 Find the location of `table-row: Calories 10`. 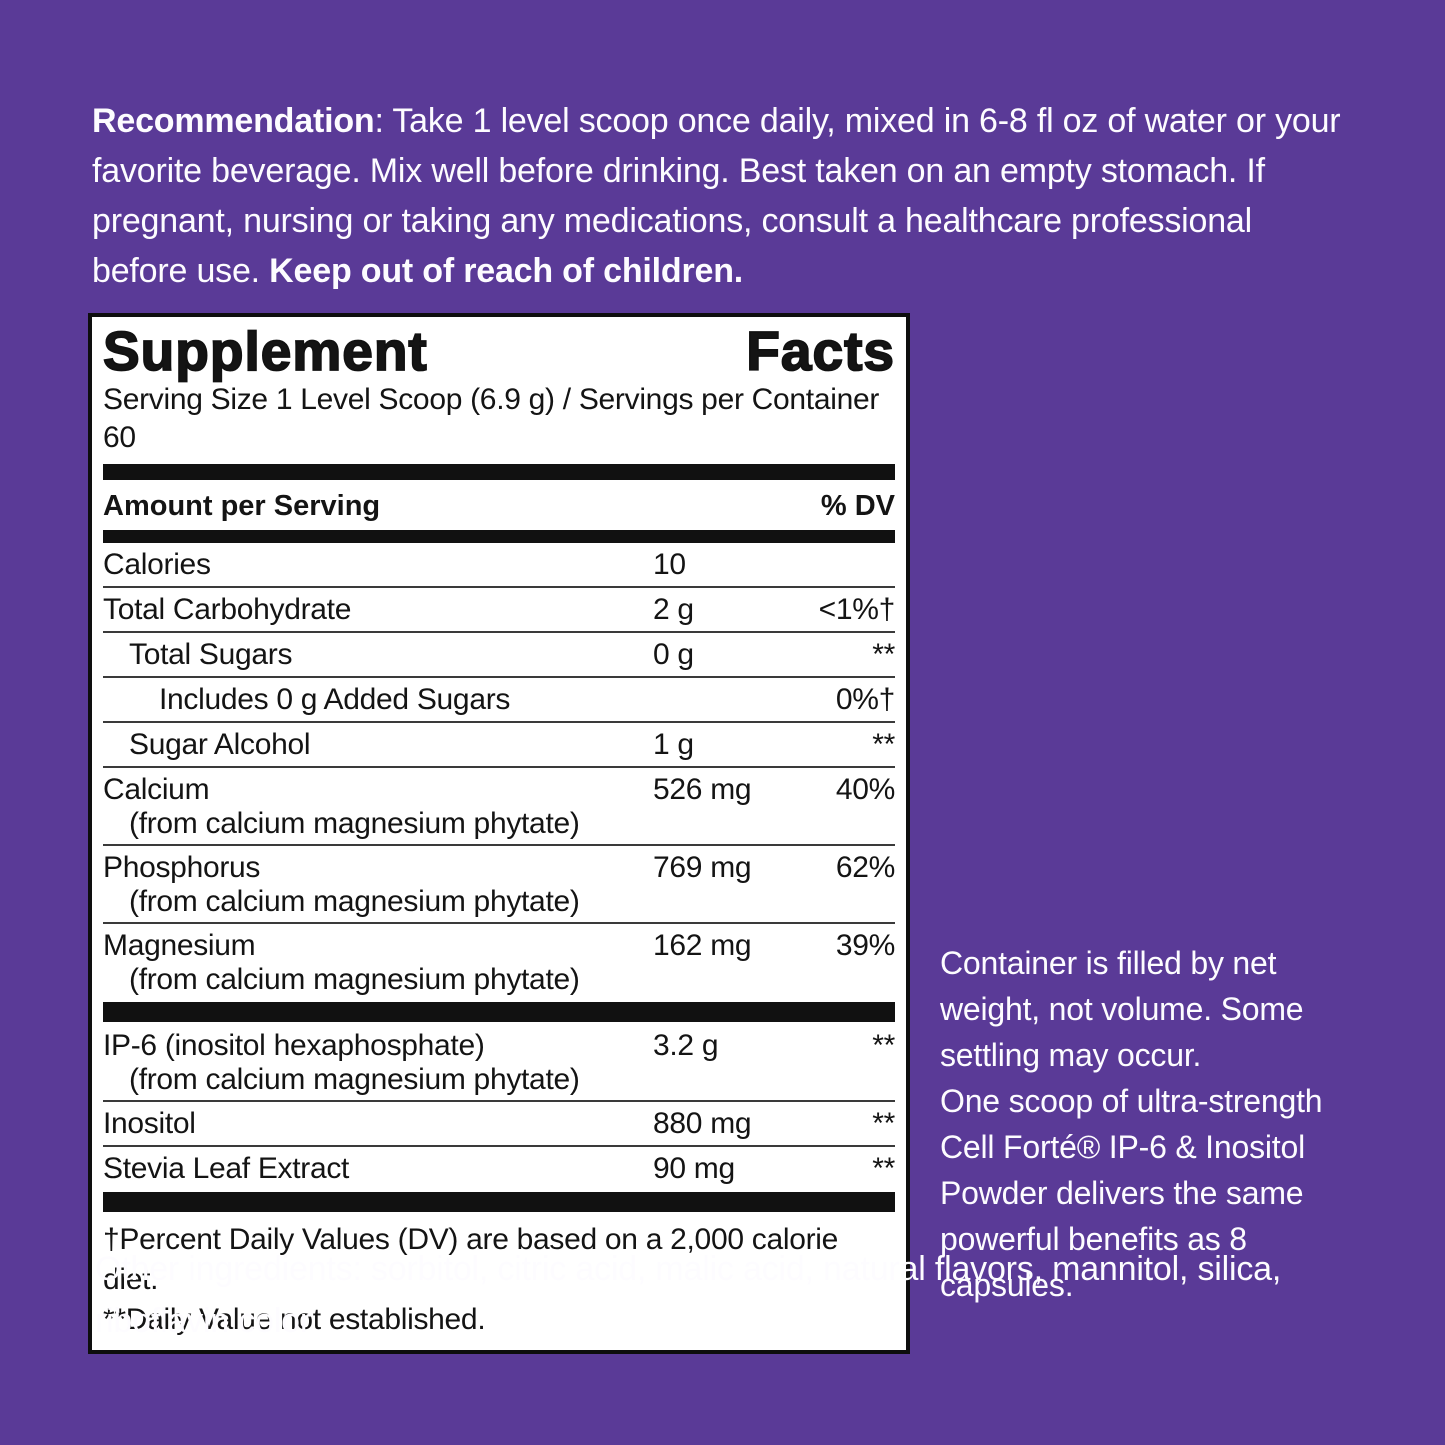

table-row: Calories 10 is located at coordinates (499, 564).